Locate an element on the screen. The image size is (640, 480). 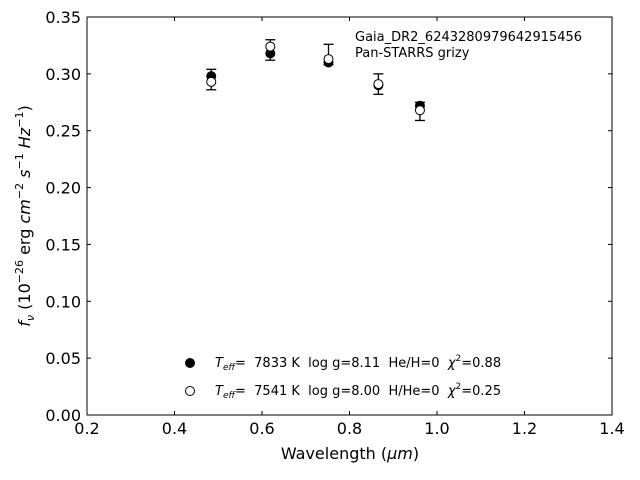
data-points is located at coordinates (315, 78).